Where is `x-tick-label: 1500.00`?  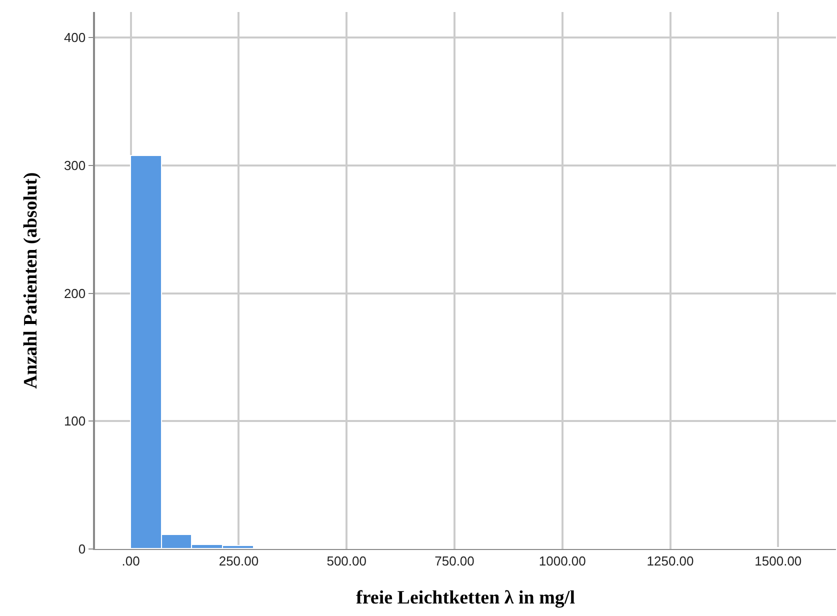
x-tick-label: 1500.00 is located at coordinates (778, 561).